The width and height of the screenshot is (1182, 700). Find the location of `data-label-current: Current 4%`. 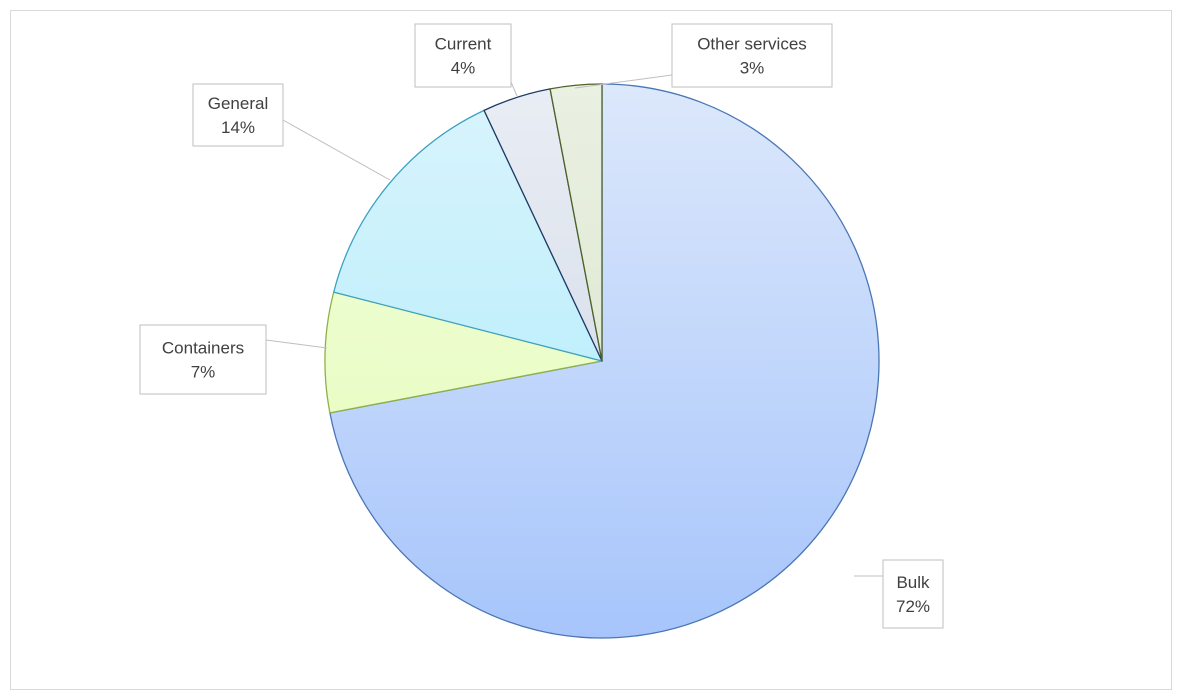

data-label-current: Current 4% is located at coordinates (463, 55).